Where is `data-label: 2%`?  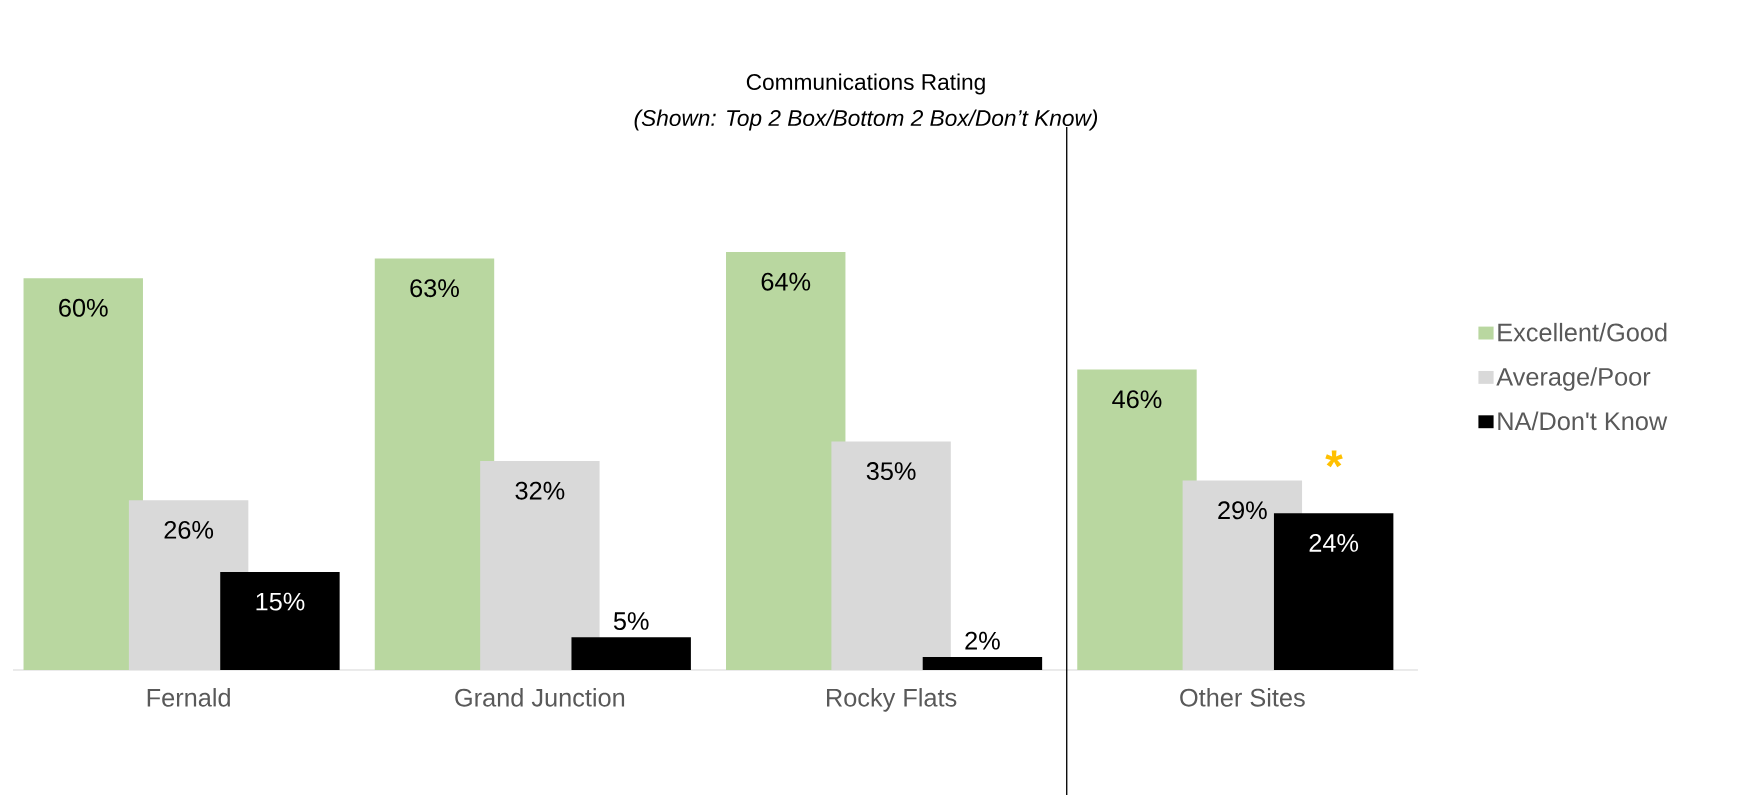 data-label: 2% is located at coordinates (982, 640).